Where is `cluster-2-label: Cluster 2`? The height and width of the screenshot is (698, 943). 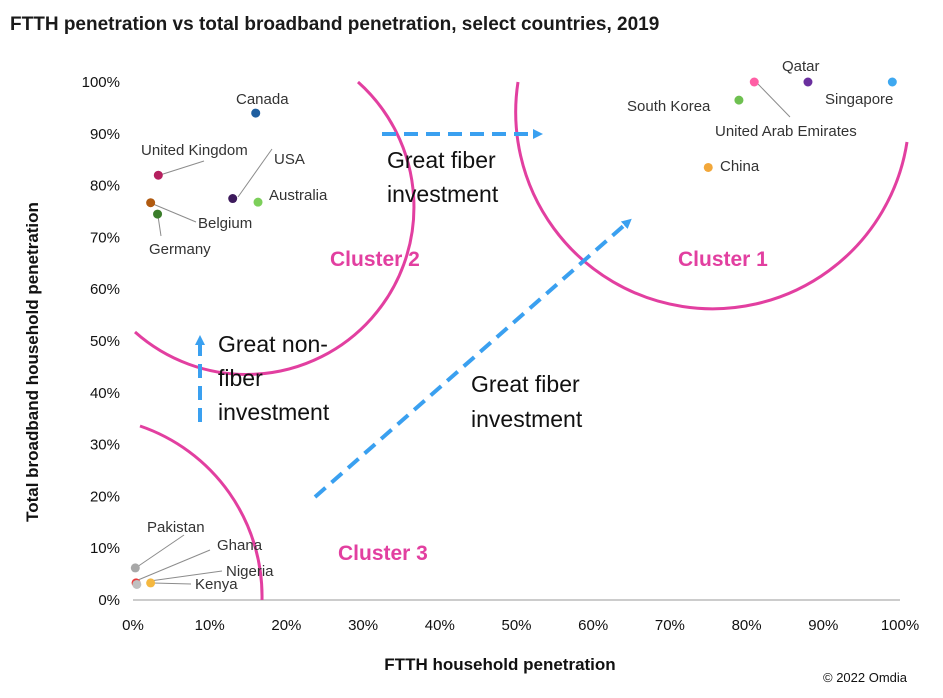 cluster-2-label: Cluster 2 is located at coordinates (375, 259).